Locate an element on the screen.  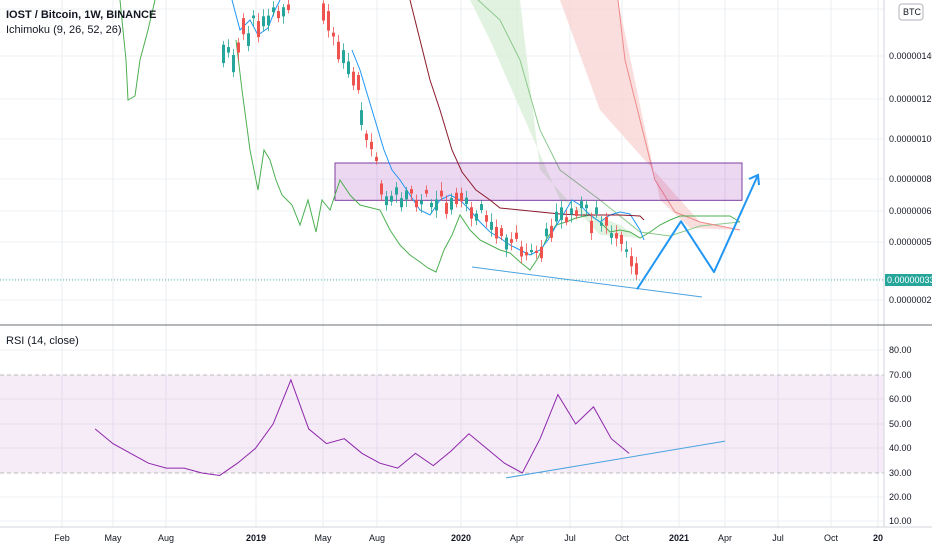
senkou-a is located at coordinates (609, 118).